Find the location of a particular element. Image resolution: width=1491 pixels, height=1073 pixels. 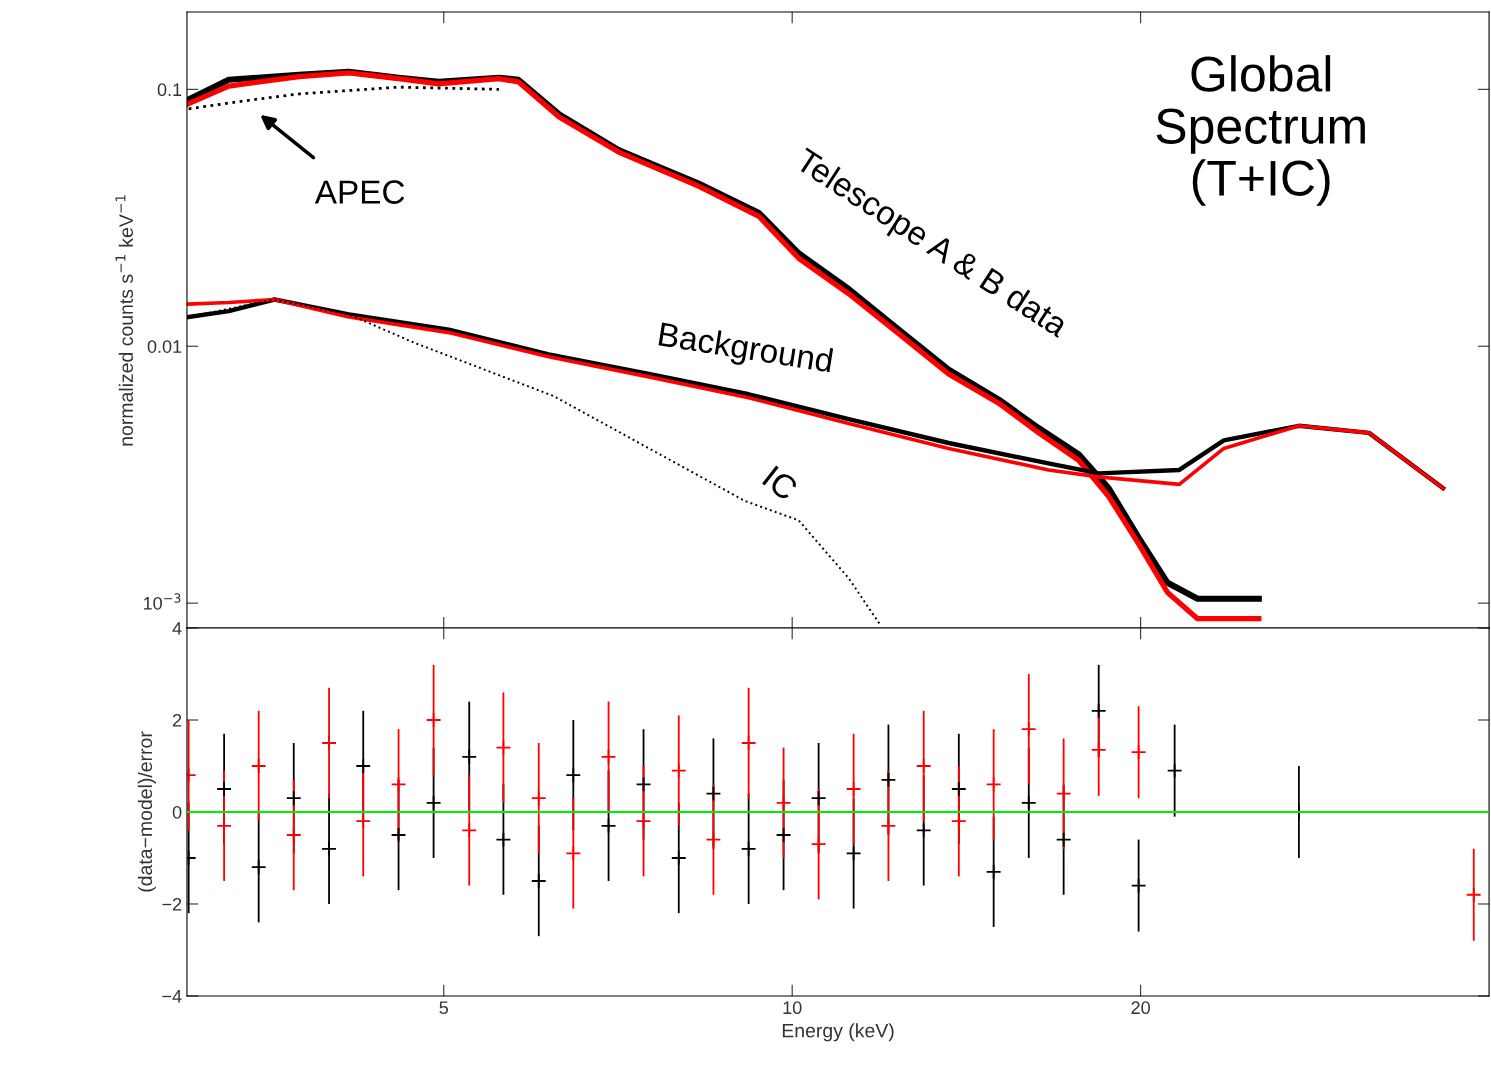

annotation: IC is located at coordinates (780, 483).